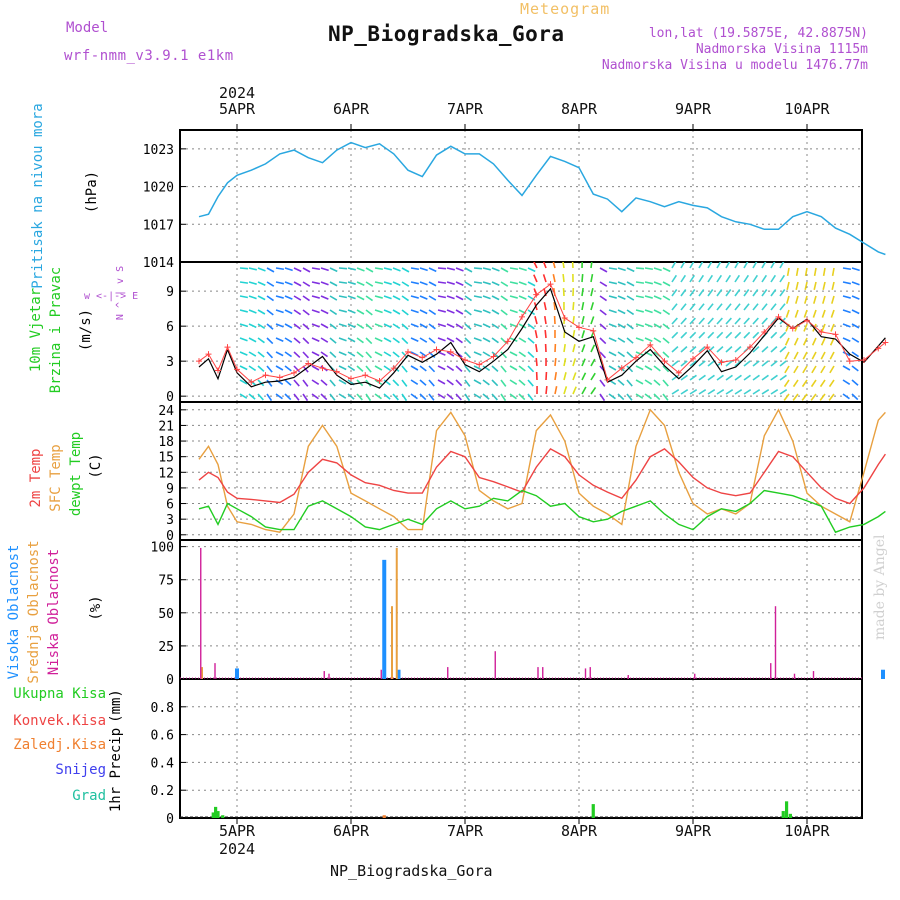 The width and height of the screenshot is (900, 900). What do you see at coordinates (781, 49) in the screenshot?
I see `elevation-label: Nadmorska Visina 1115m` at bounding box center [781, 49].